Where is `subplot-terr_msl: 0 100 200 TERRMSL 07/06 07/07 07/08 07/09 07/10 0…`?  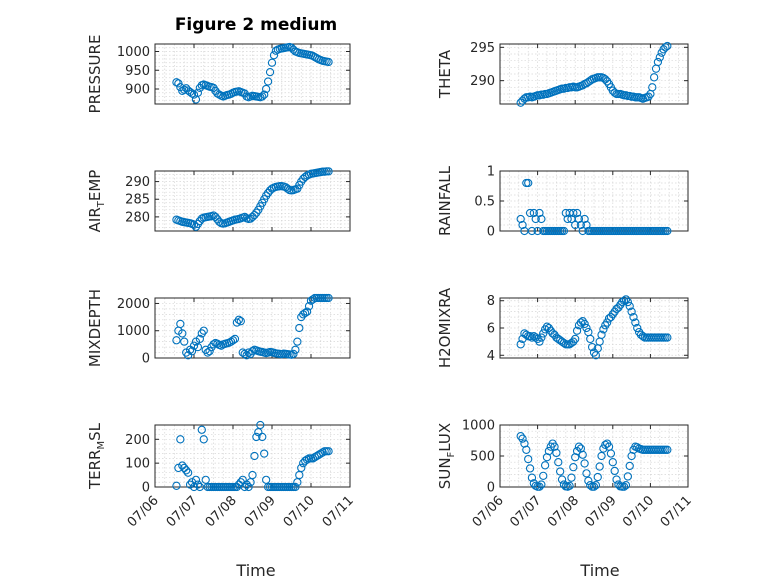
subplot-terr_msl: 0 100 200 TERRMSL 07/06 07/07 07/08 07/09 07/10 0… is located at coordinates (221, 475).